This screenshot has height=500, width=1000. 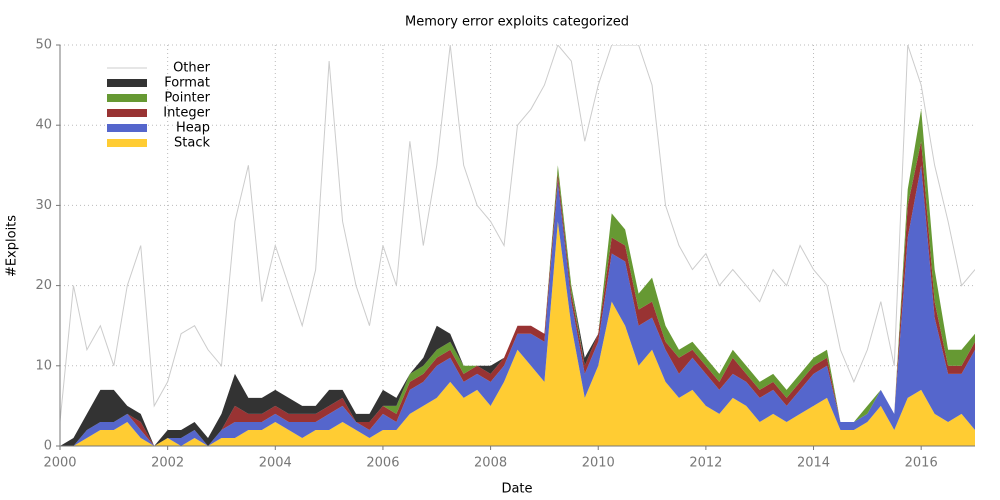 What do you see at coordinates (517, 22) in the screenshot?
I see `chart-title: Memory error exploits categorized` at bounding box center [517, 22].